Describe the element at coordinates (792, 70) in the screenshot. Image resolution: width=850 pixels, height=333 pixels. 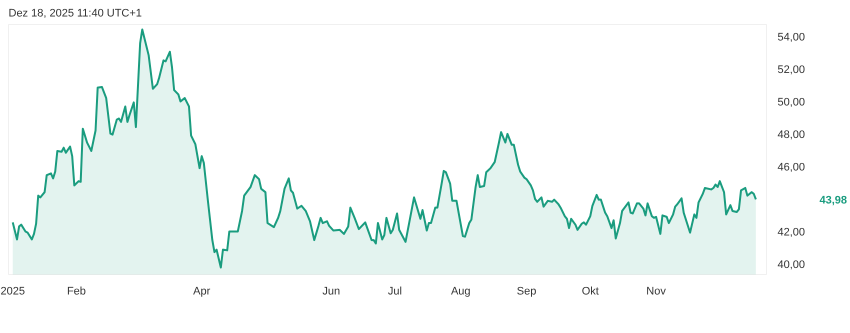
I see `y-tick-label: 52,00` at that location.